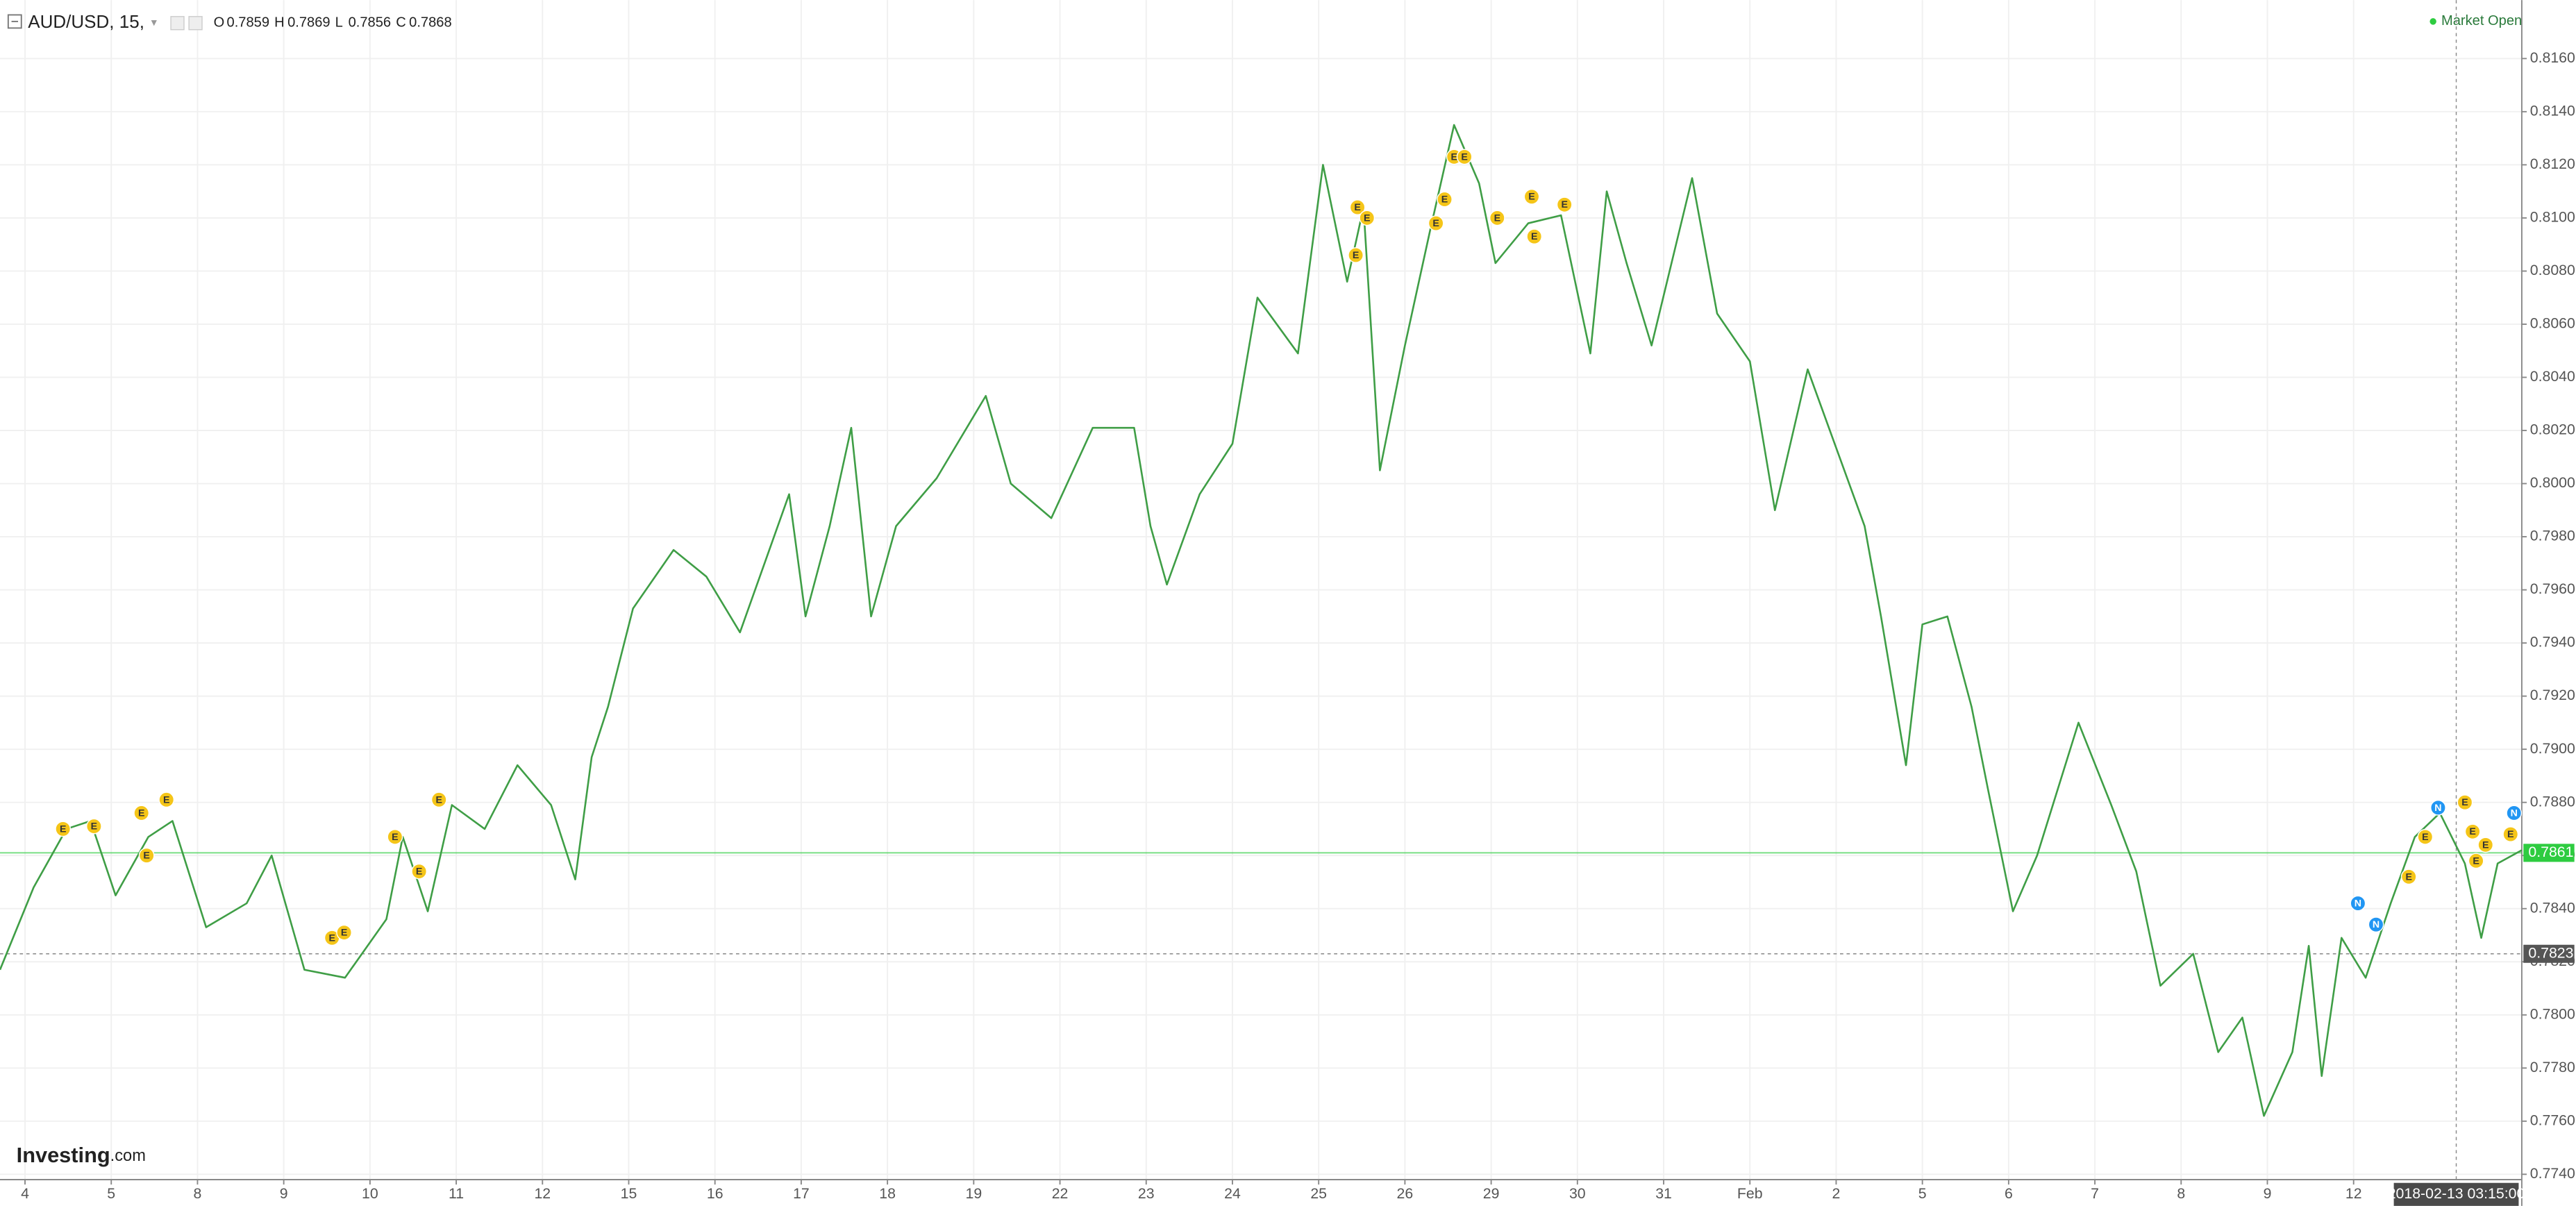 This screenshot has width=2576, height=1206. What do you see at coordinates (2552, 588) in the screenshot?
I see `y-tick-label: 0.7960` at bounding box center [2552, 588].